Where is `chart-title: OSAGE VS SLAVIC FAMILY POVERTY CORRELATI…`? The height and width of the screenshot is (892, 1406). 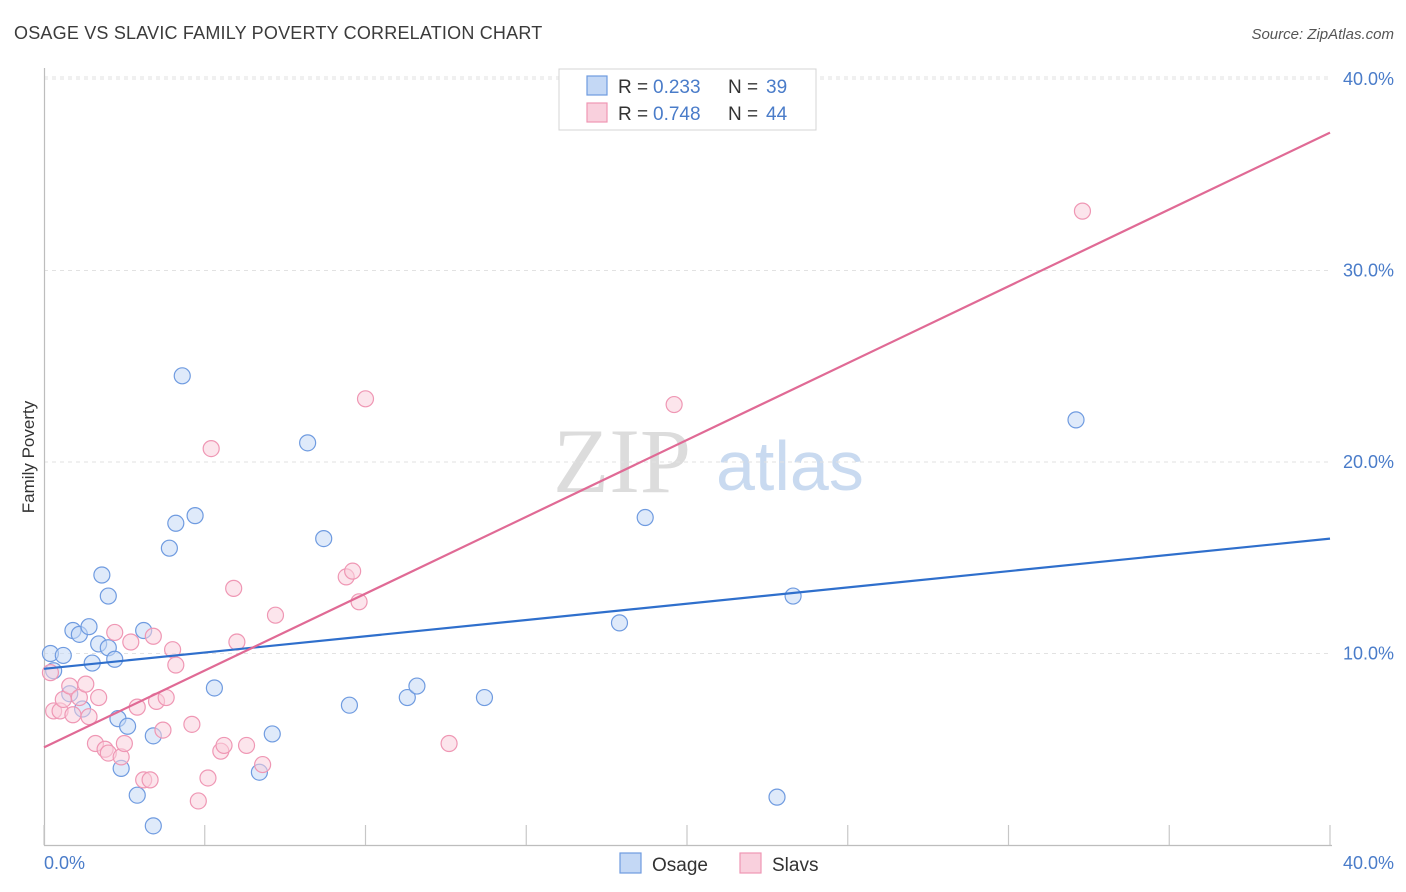
chart-title: OSAGE VS SLAVIC FAMILY POVERTY CORRELATI… is located at coordinates (278, 33).